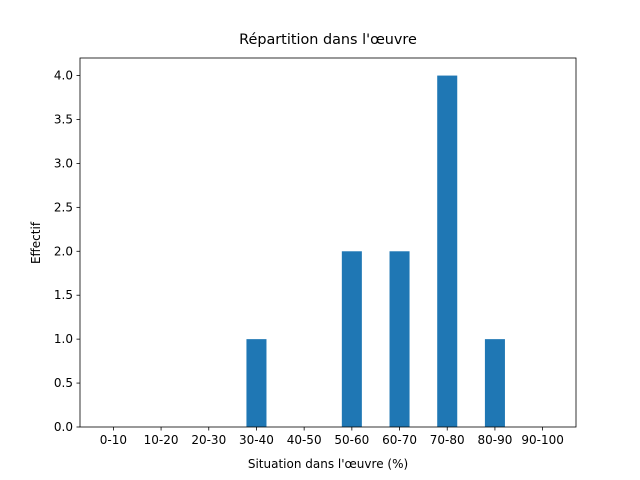 This screenshot has width=640, height=480. What do you see at coordinates (63, 339) in the screenshot?
I see `y-tick-label: 1.0` at bounding box center [63, 339].